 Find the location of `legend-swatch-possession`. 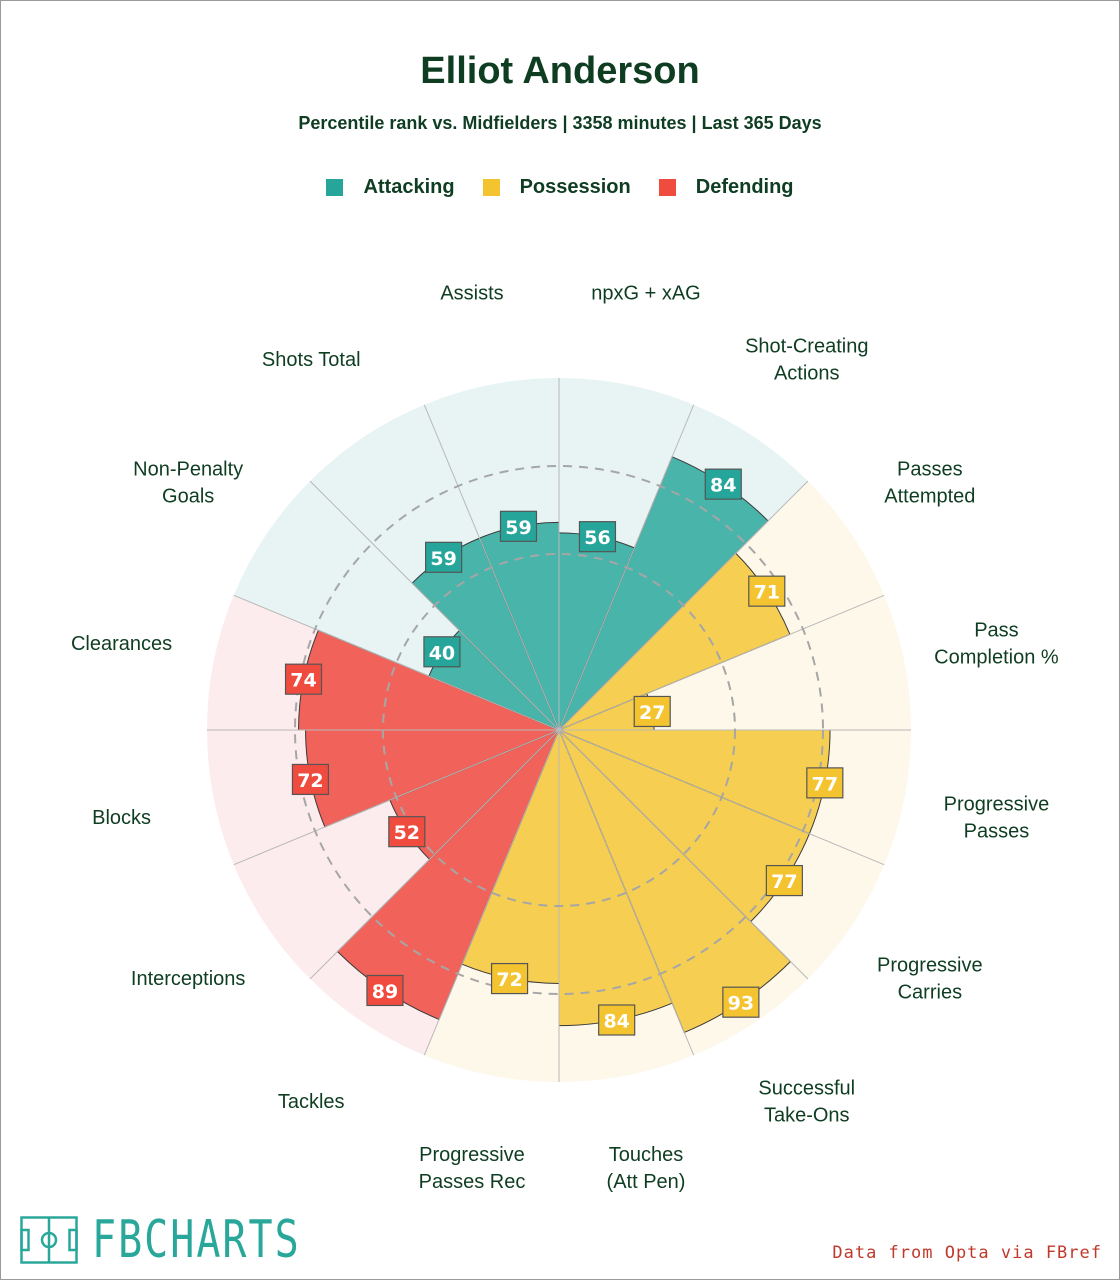

legend-swatch-possession is located at coordinates (491, 187).